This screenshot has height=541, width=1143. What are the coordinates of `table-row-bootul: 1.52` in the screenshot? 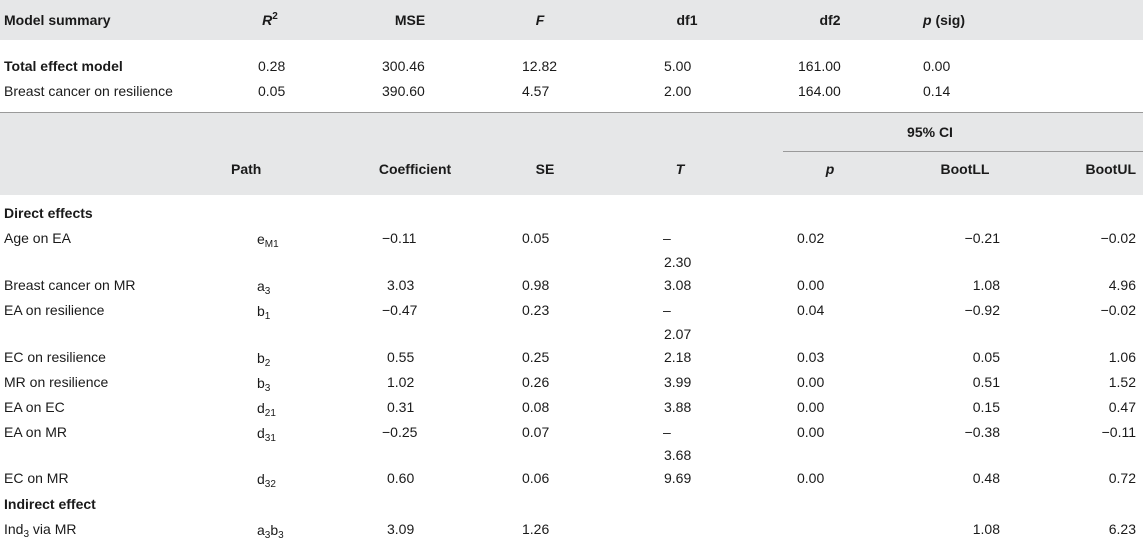 It's located at (1122, 382).